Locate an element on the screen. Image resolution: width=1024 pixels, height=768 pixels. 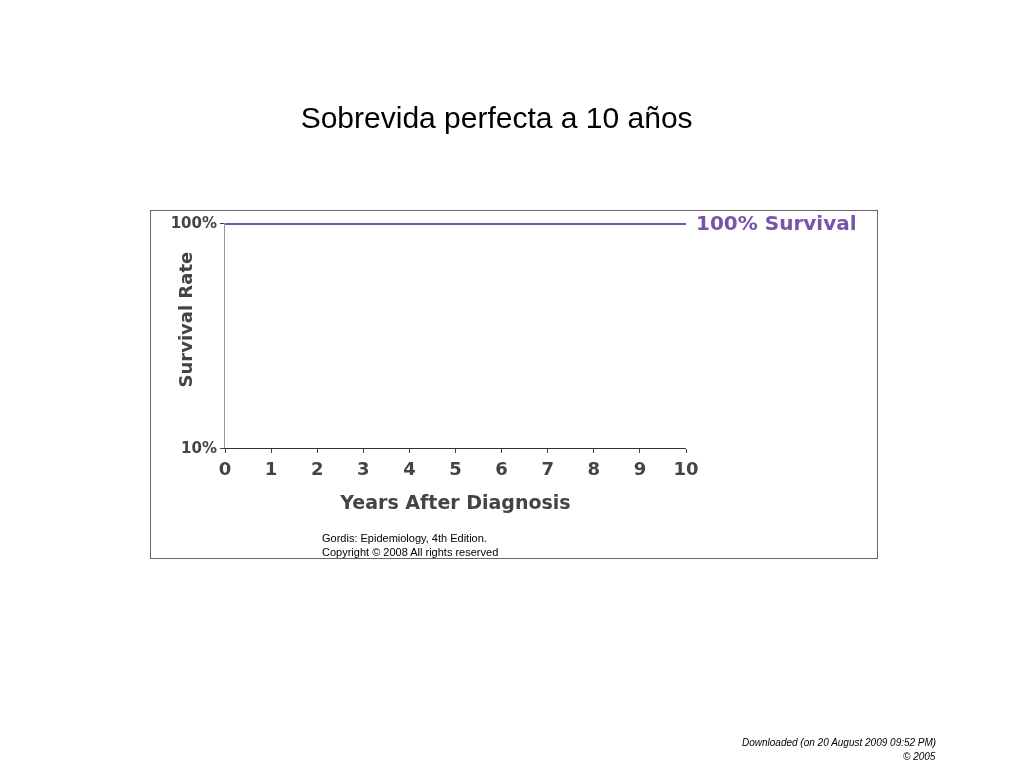
x-tick-label: 5 is located at coordinates (455, 468).